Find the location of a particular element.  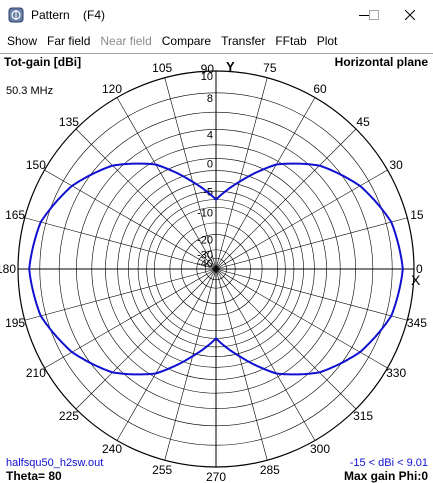

menu-compare: Compare is located at coordinates (186, 41).